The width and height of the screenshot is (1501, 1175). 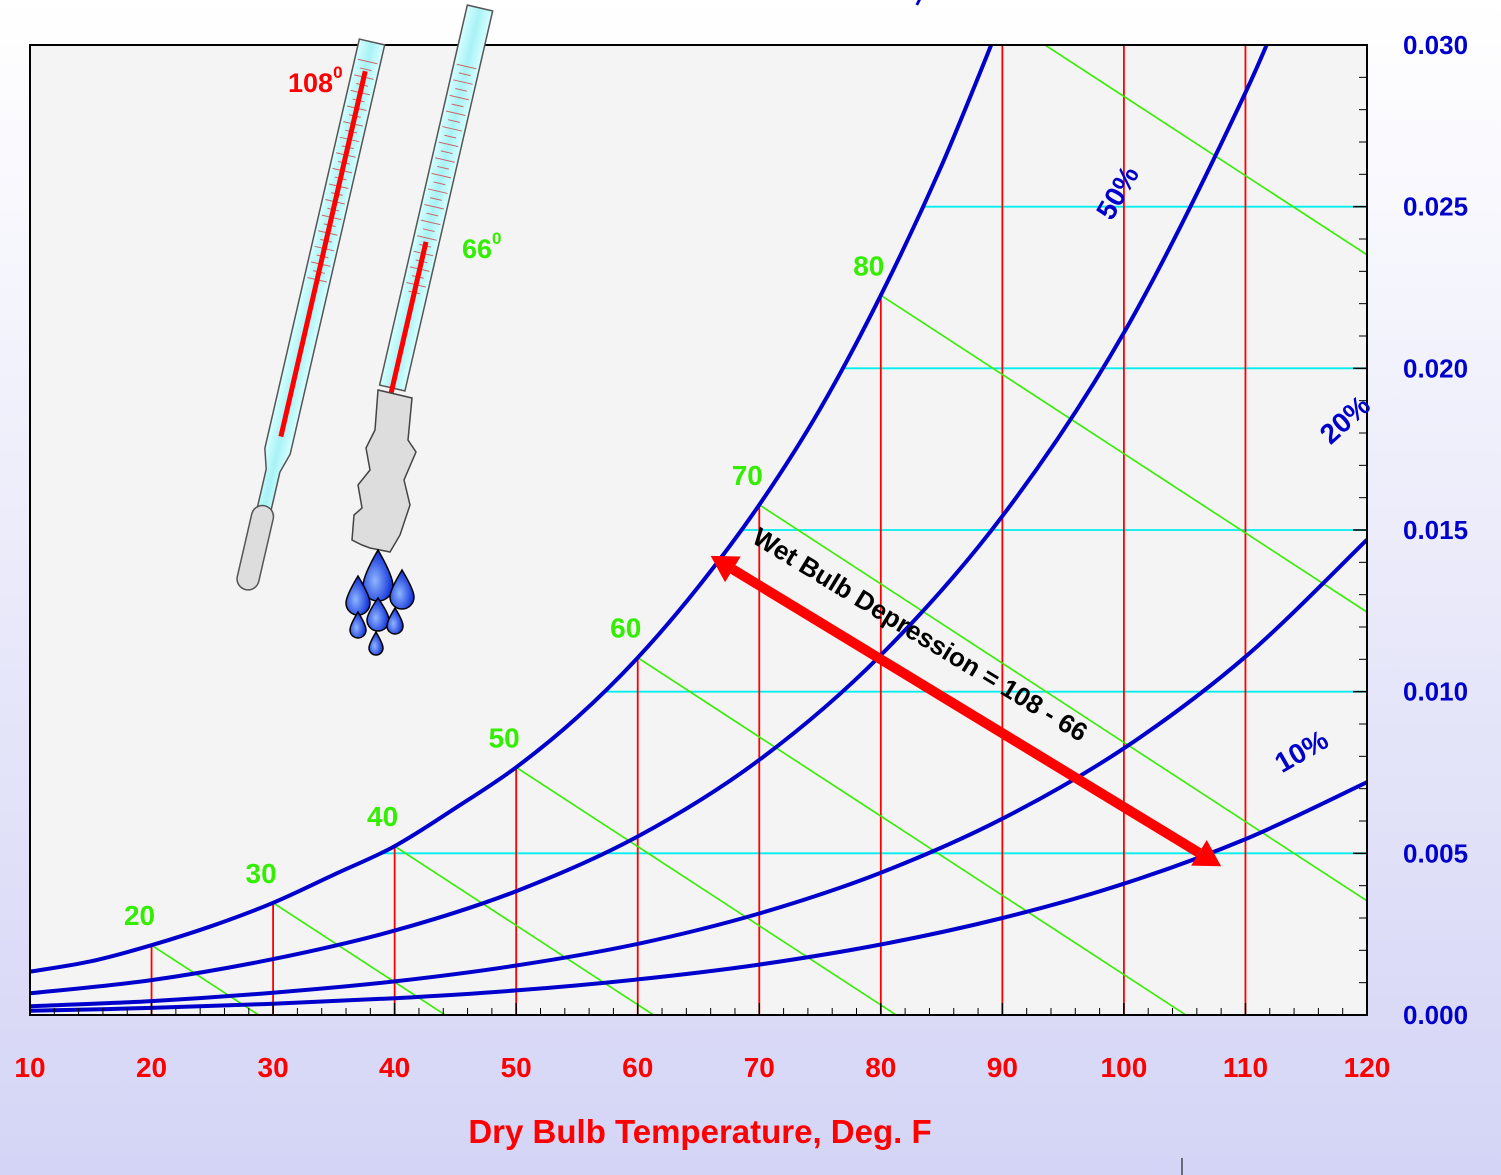 I want to click on dry-bulb-thermometer, so click(x=311, y=314).